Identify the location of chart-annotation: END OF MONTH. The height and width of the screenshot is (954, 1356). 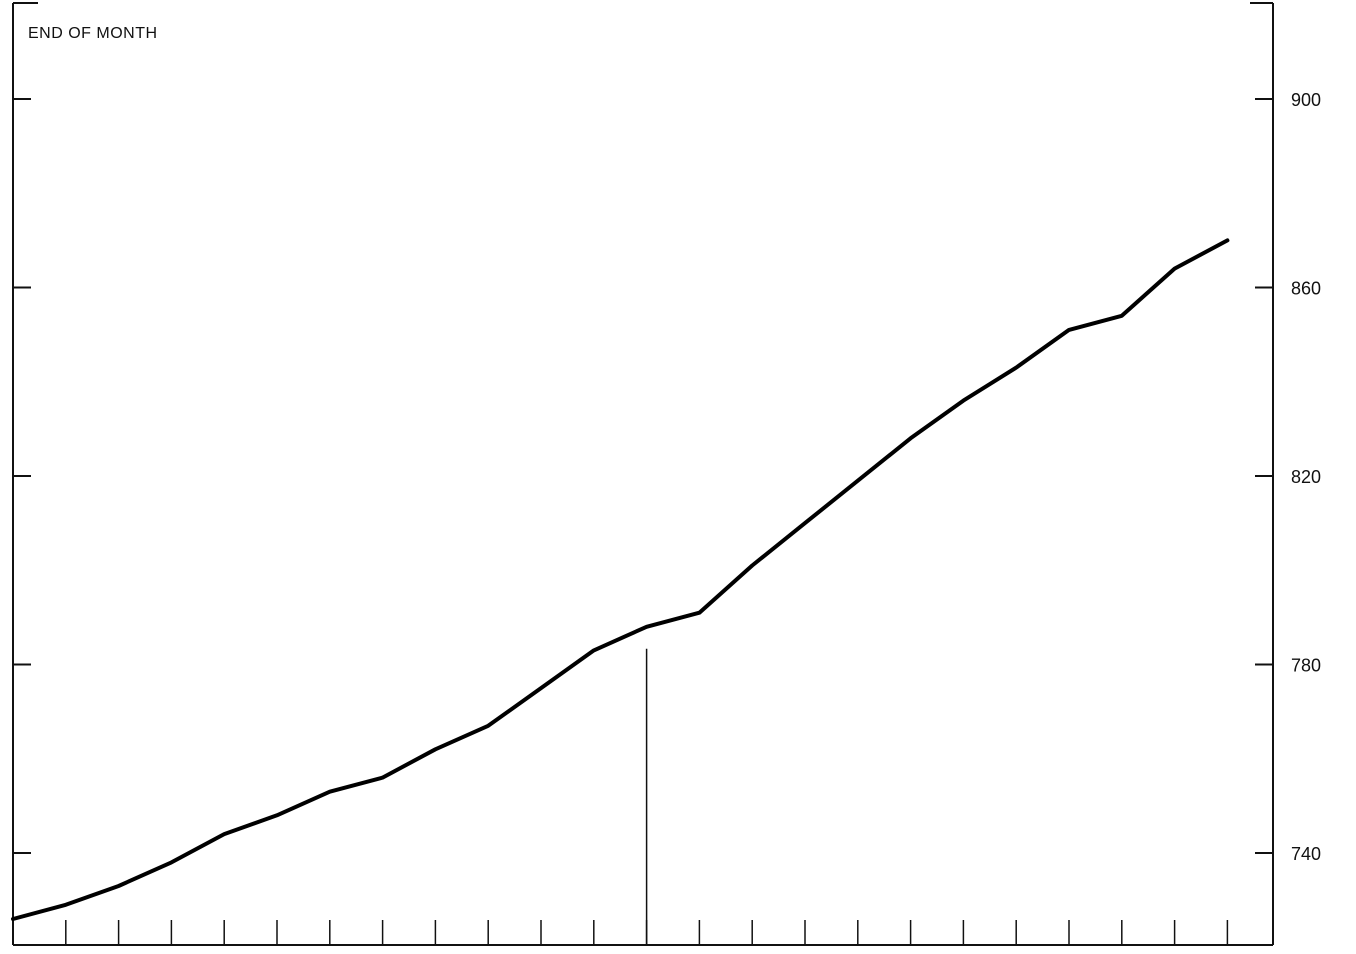
(93, 33).